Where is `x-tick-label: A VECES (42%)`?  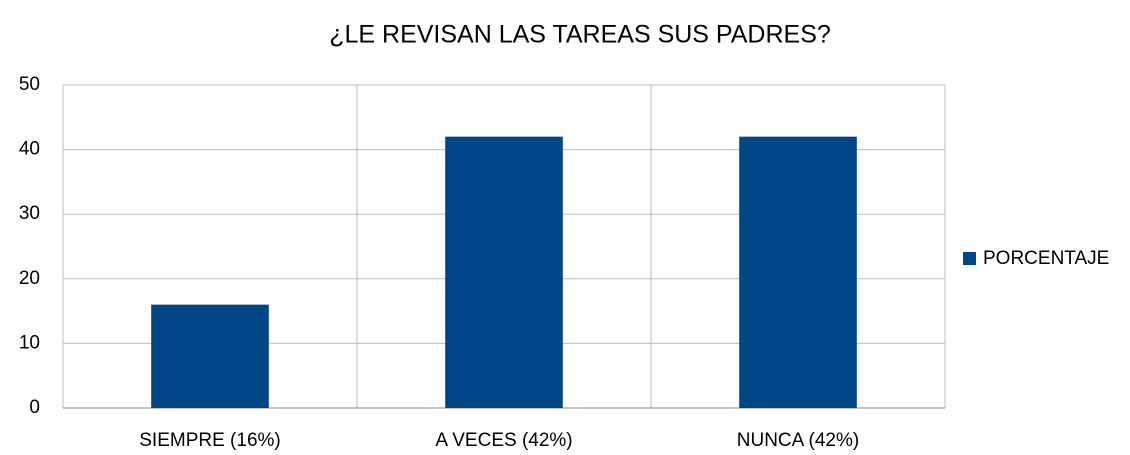 x-tick-label: A VECES (42%) is located at coordinates (503, 440).